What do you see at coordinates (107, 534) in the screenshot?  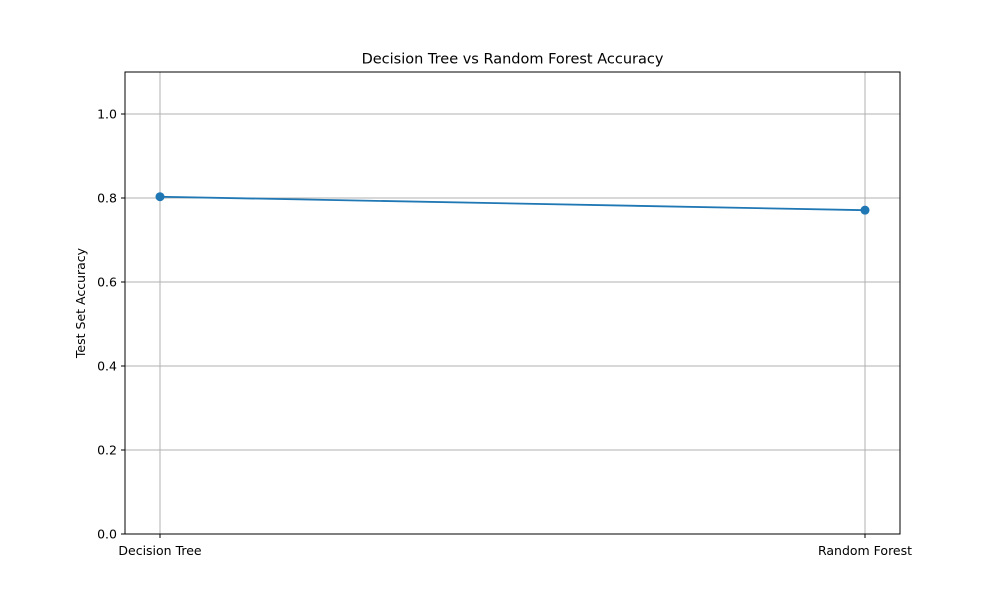 I see `y-tick-label: 0.0` at bounding box center [107, 534].